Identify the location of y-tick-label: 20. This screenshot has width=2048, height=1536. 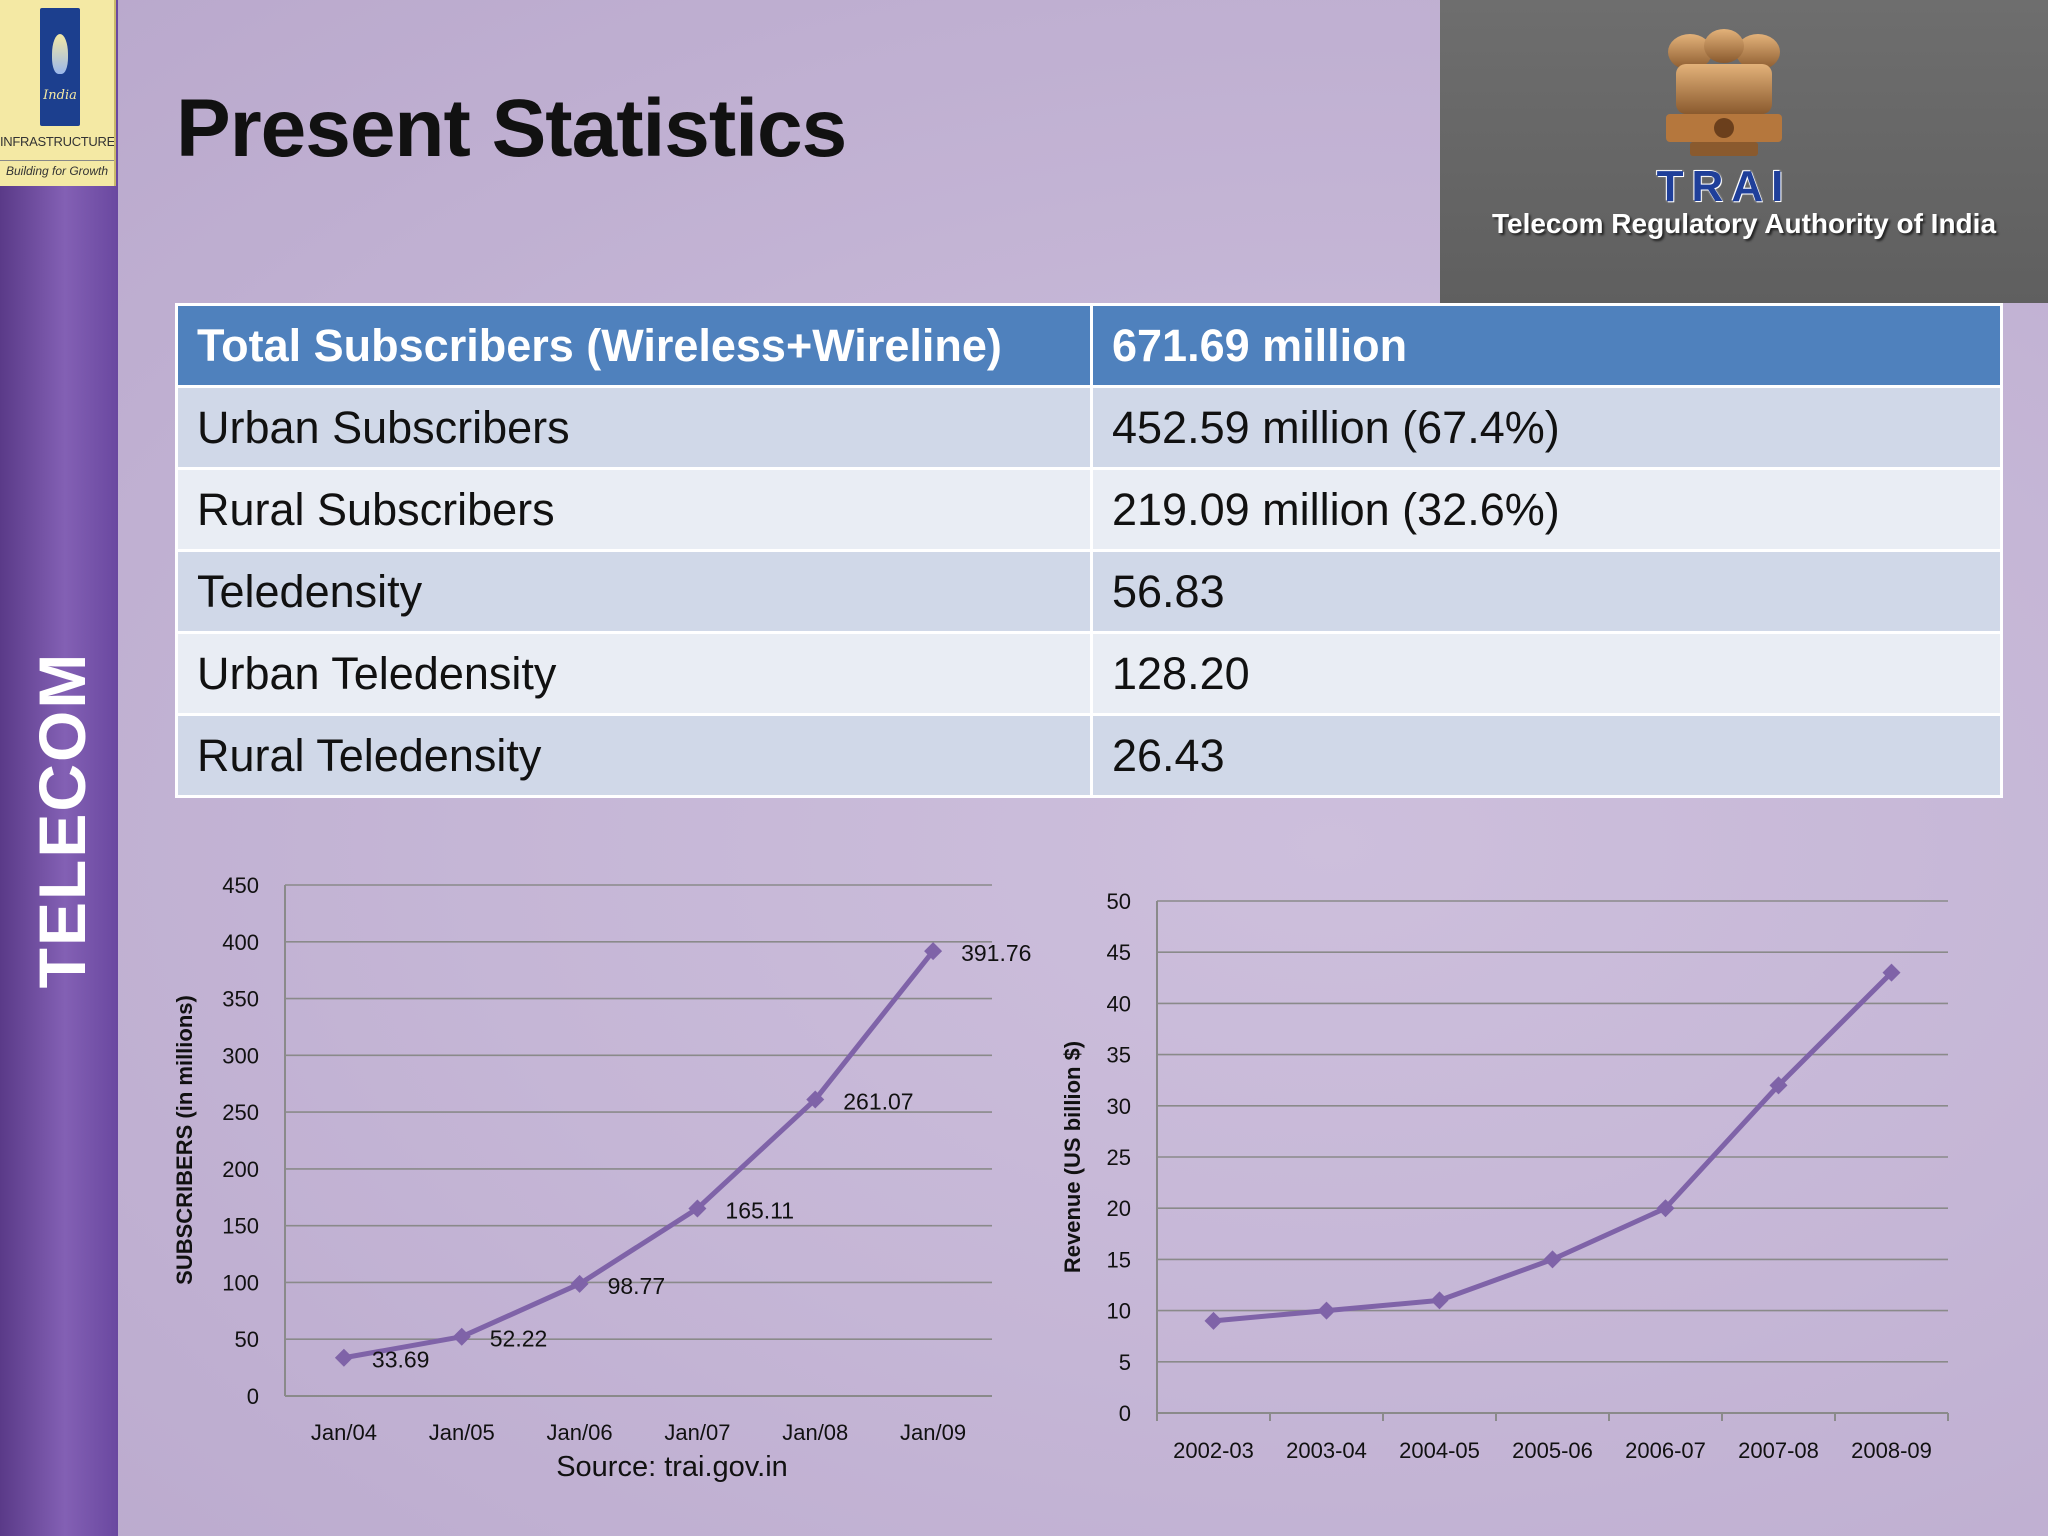
(1119, 1208).